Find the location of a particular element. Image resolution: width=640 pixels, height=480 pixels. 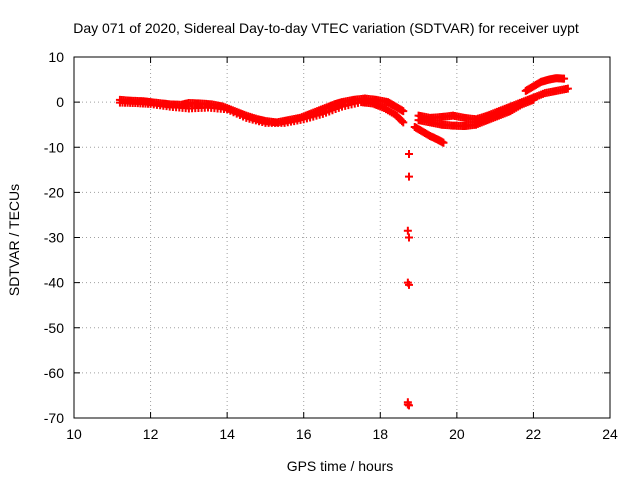

y-tick-label: -30 is located at coordinates (54, 238).